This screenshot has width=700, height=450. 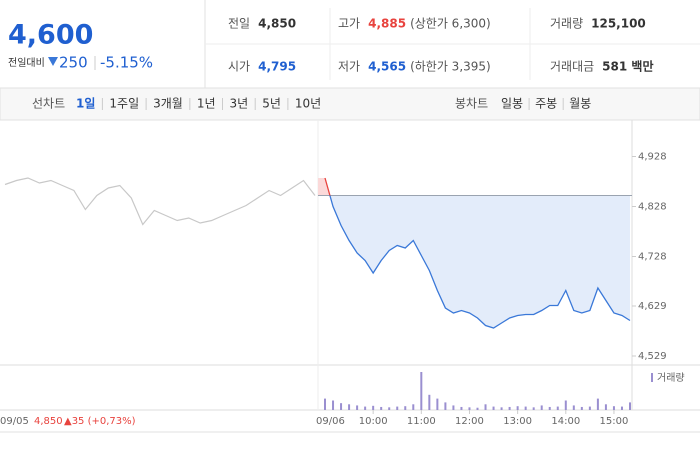 What do you see at coordinates (349, 24) in the screenshot?
I see `stat-label: 고가` at bounding box center [349, 24].